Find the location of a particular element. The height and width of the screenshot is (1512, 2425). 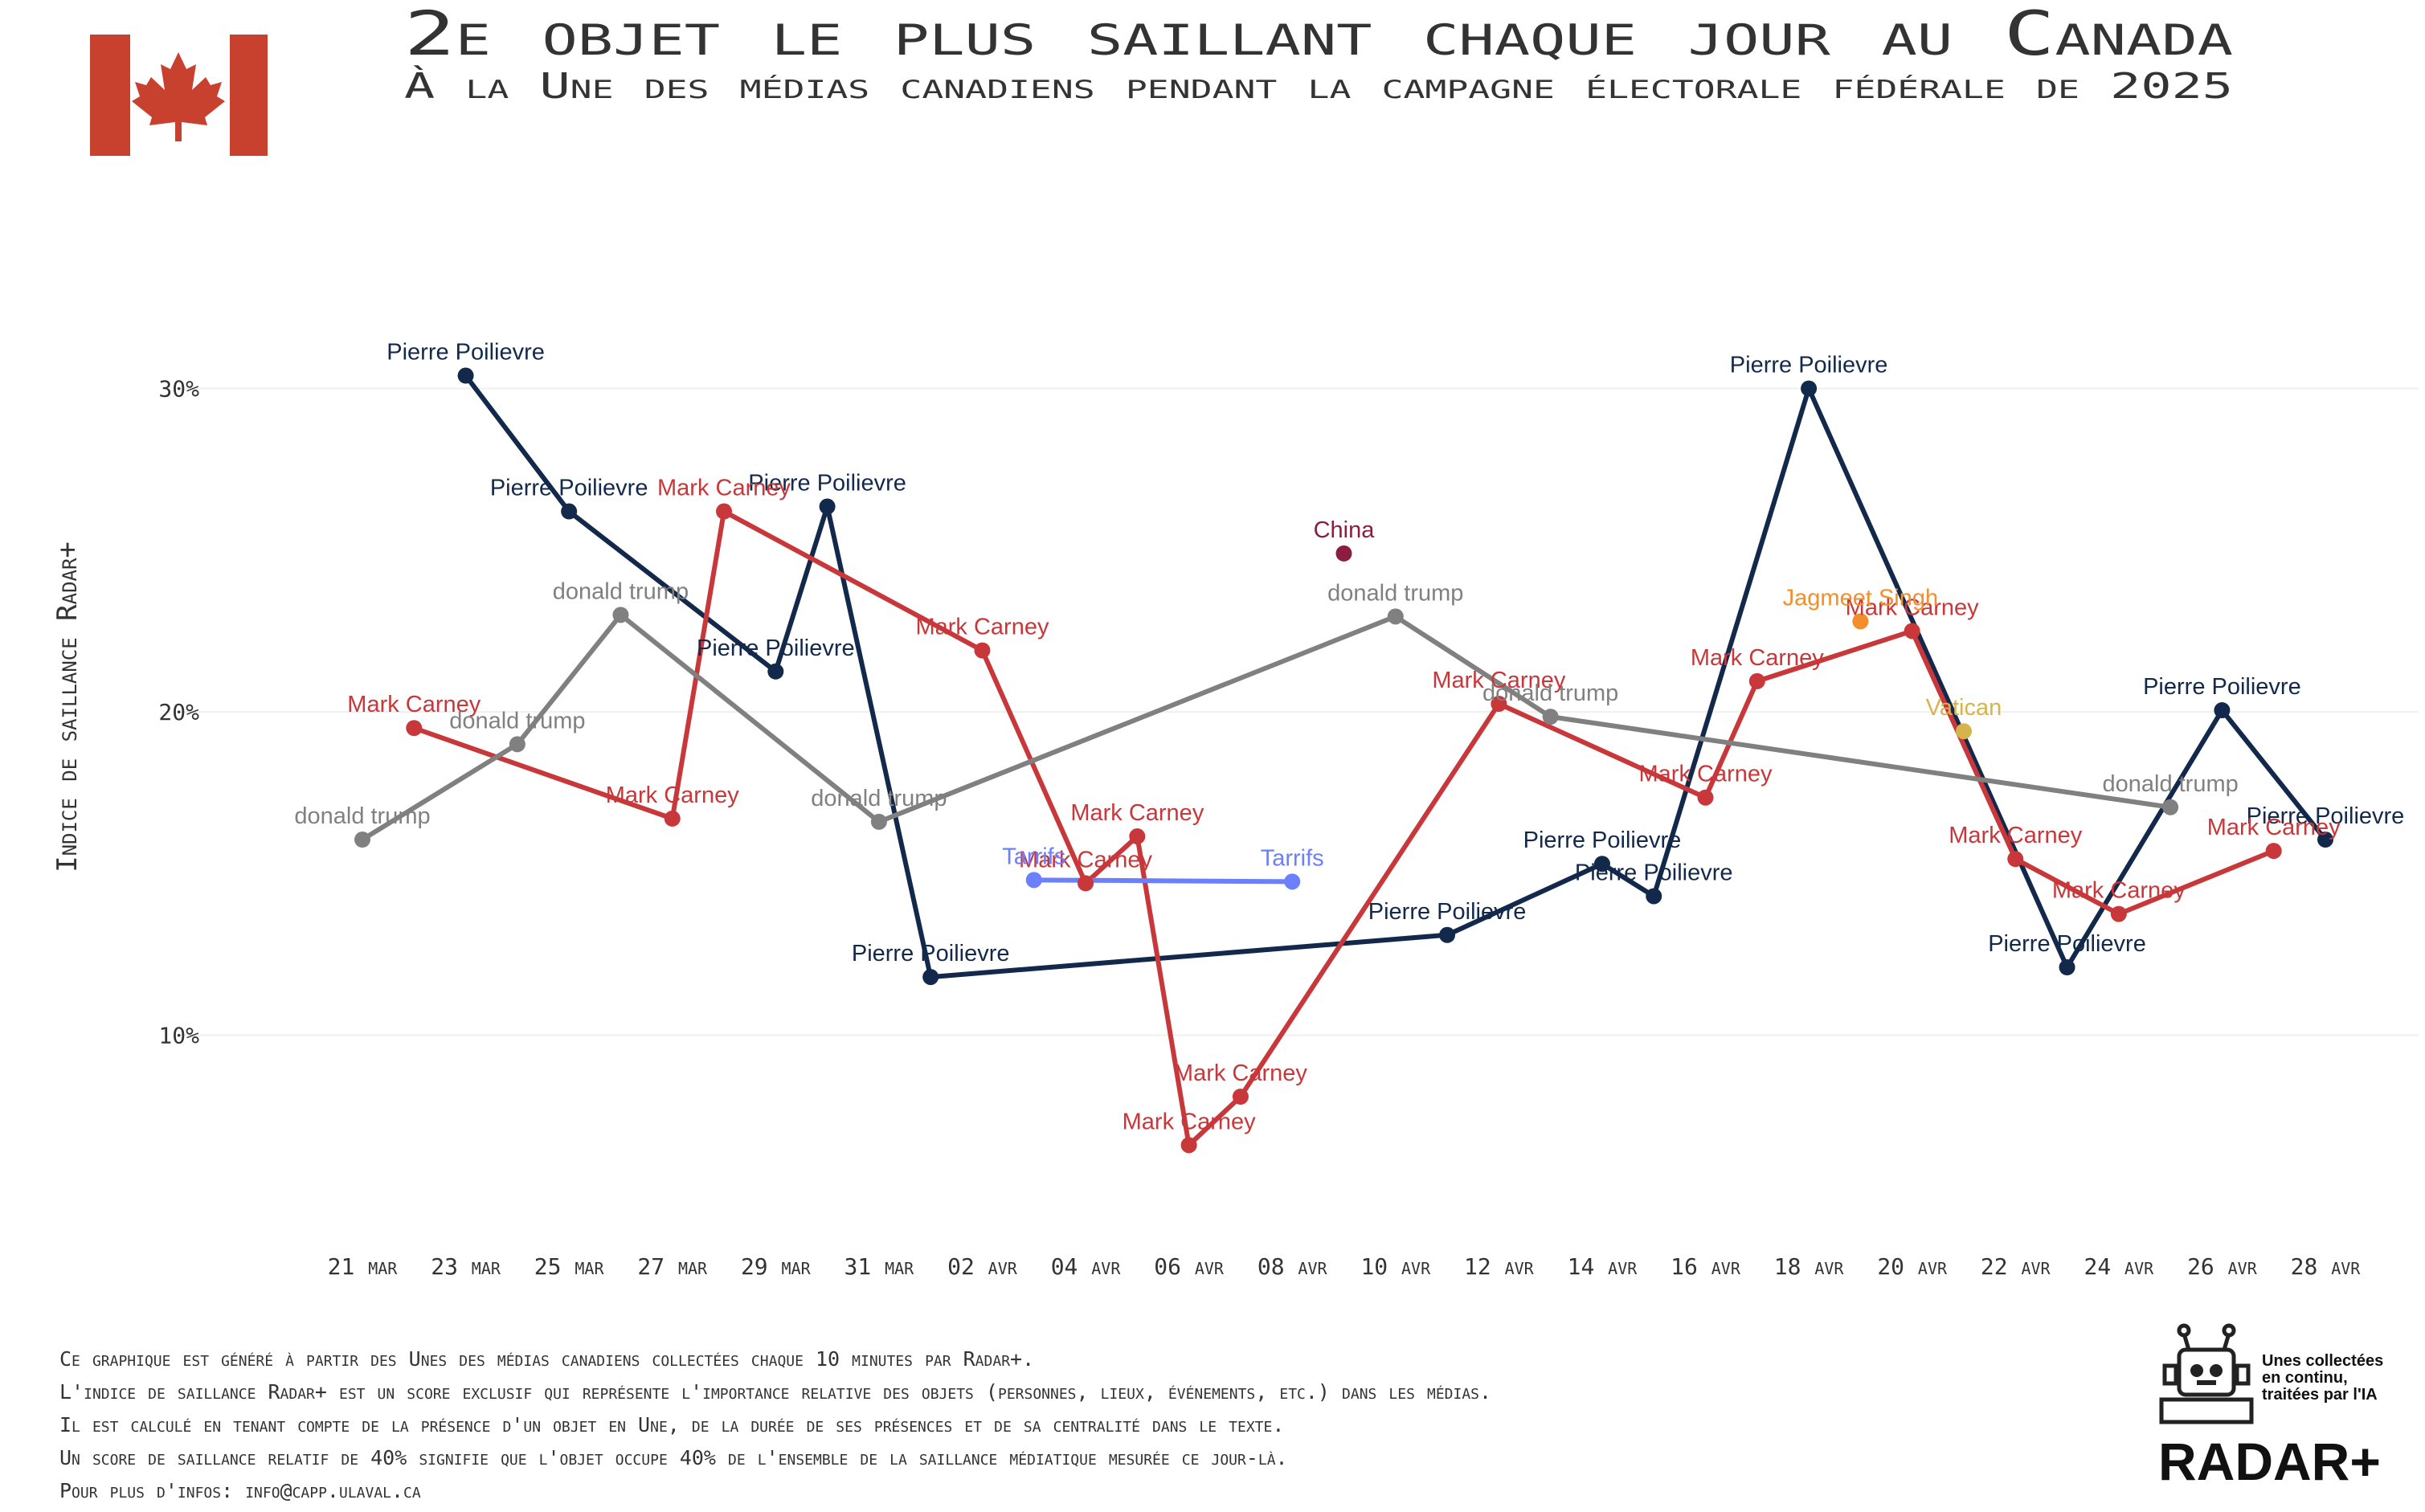

x-tick-label: 10 avr is located at coordinates (1395, 1266).